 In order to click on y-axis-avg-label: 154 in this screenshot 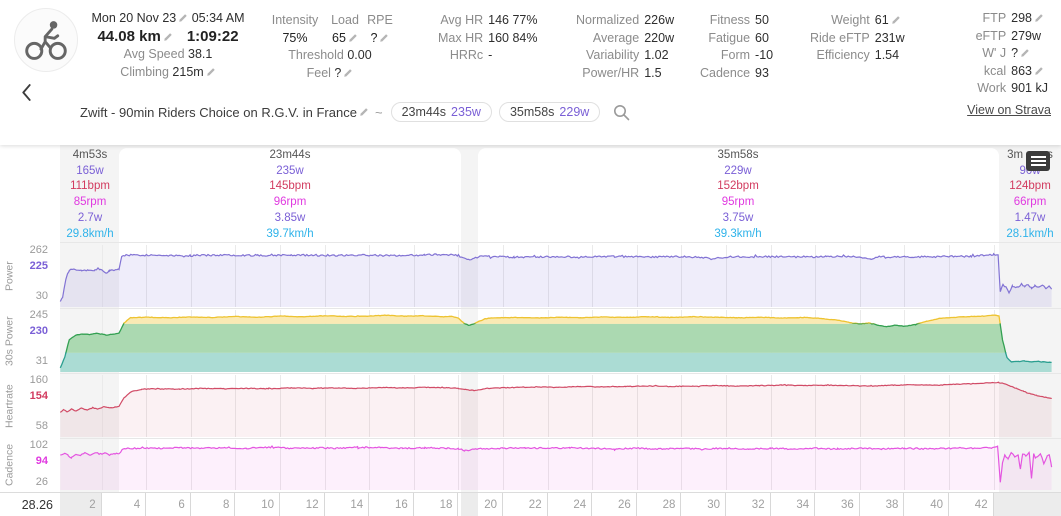, I will do `click(38, 396)`.